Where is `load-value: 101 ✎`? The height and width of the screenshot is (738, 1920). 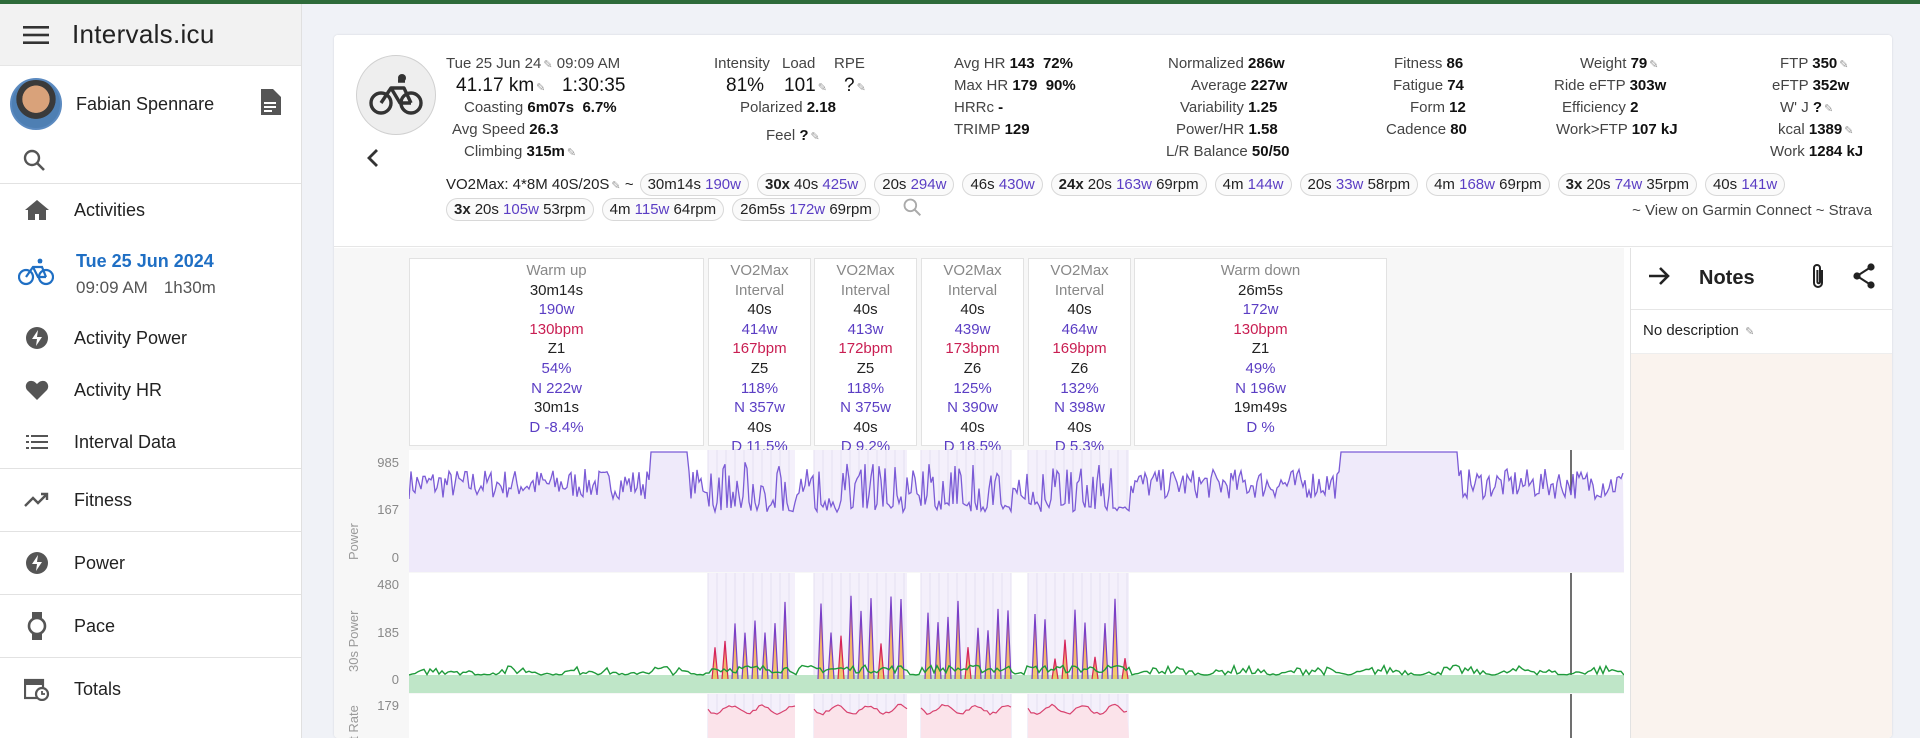 load-value: 101 ✎ is located at coordinates (805, 86).